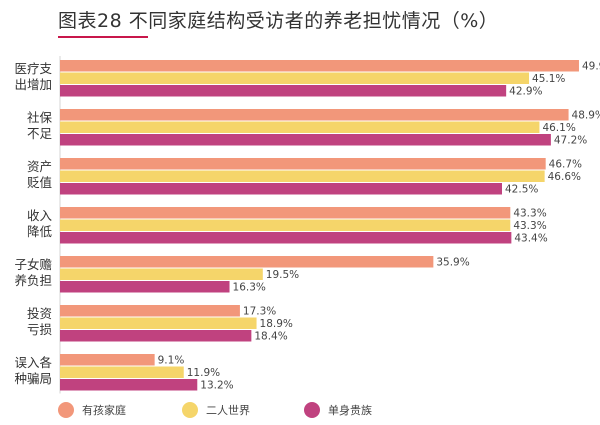 The height and width of the screenshot is (425, 600). I want to click on legend-label: 有孩家庭, so click(104, 410).